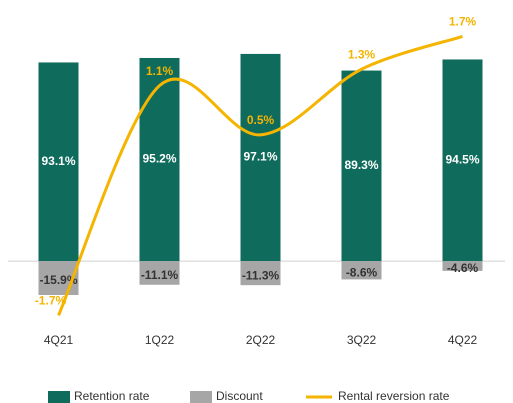 The width and height of the screenshot is (513, 403). What do you see at coordinates (362, 54) in the screenshot?
I see `data-label: 1.3%` at bounding box center [362, 54].